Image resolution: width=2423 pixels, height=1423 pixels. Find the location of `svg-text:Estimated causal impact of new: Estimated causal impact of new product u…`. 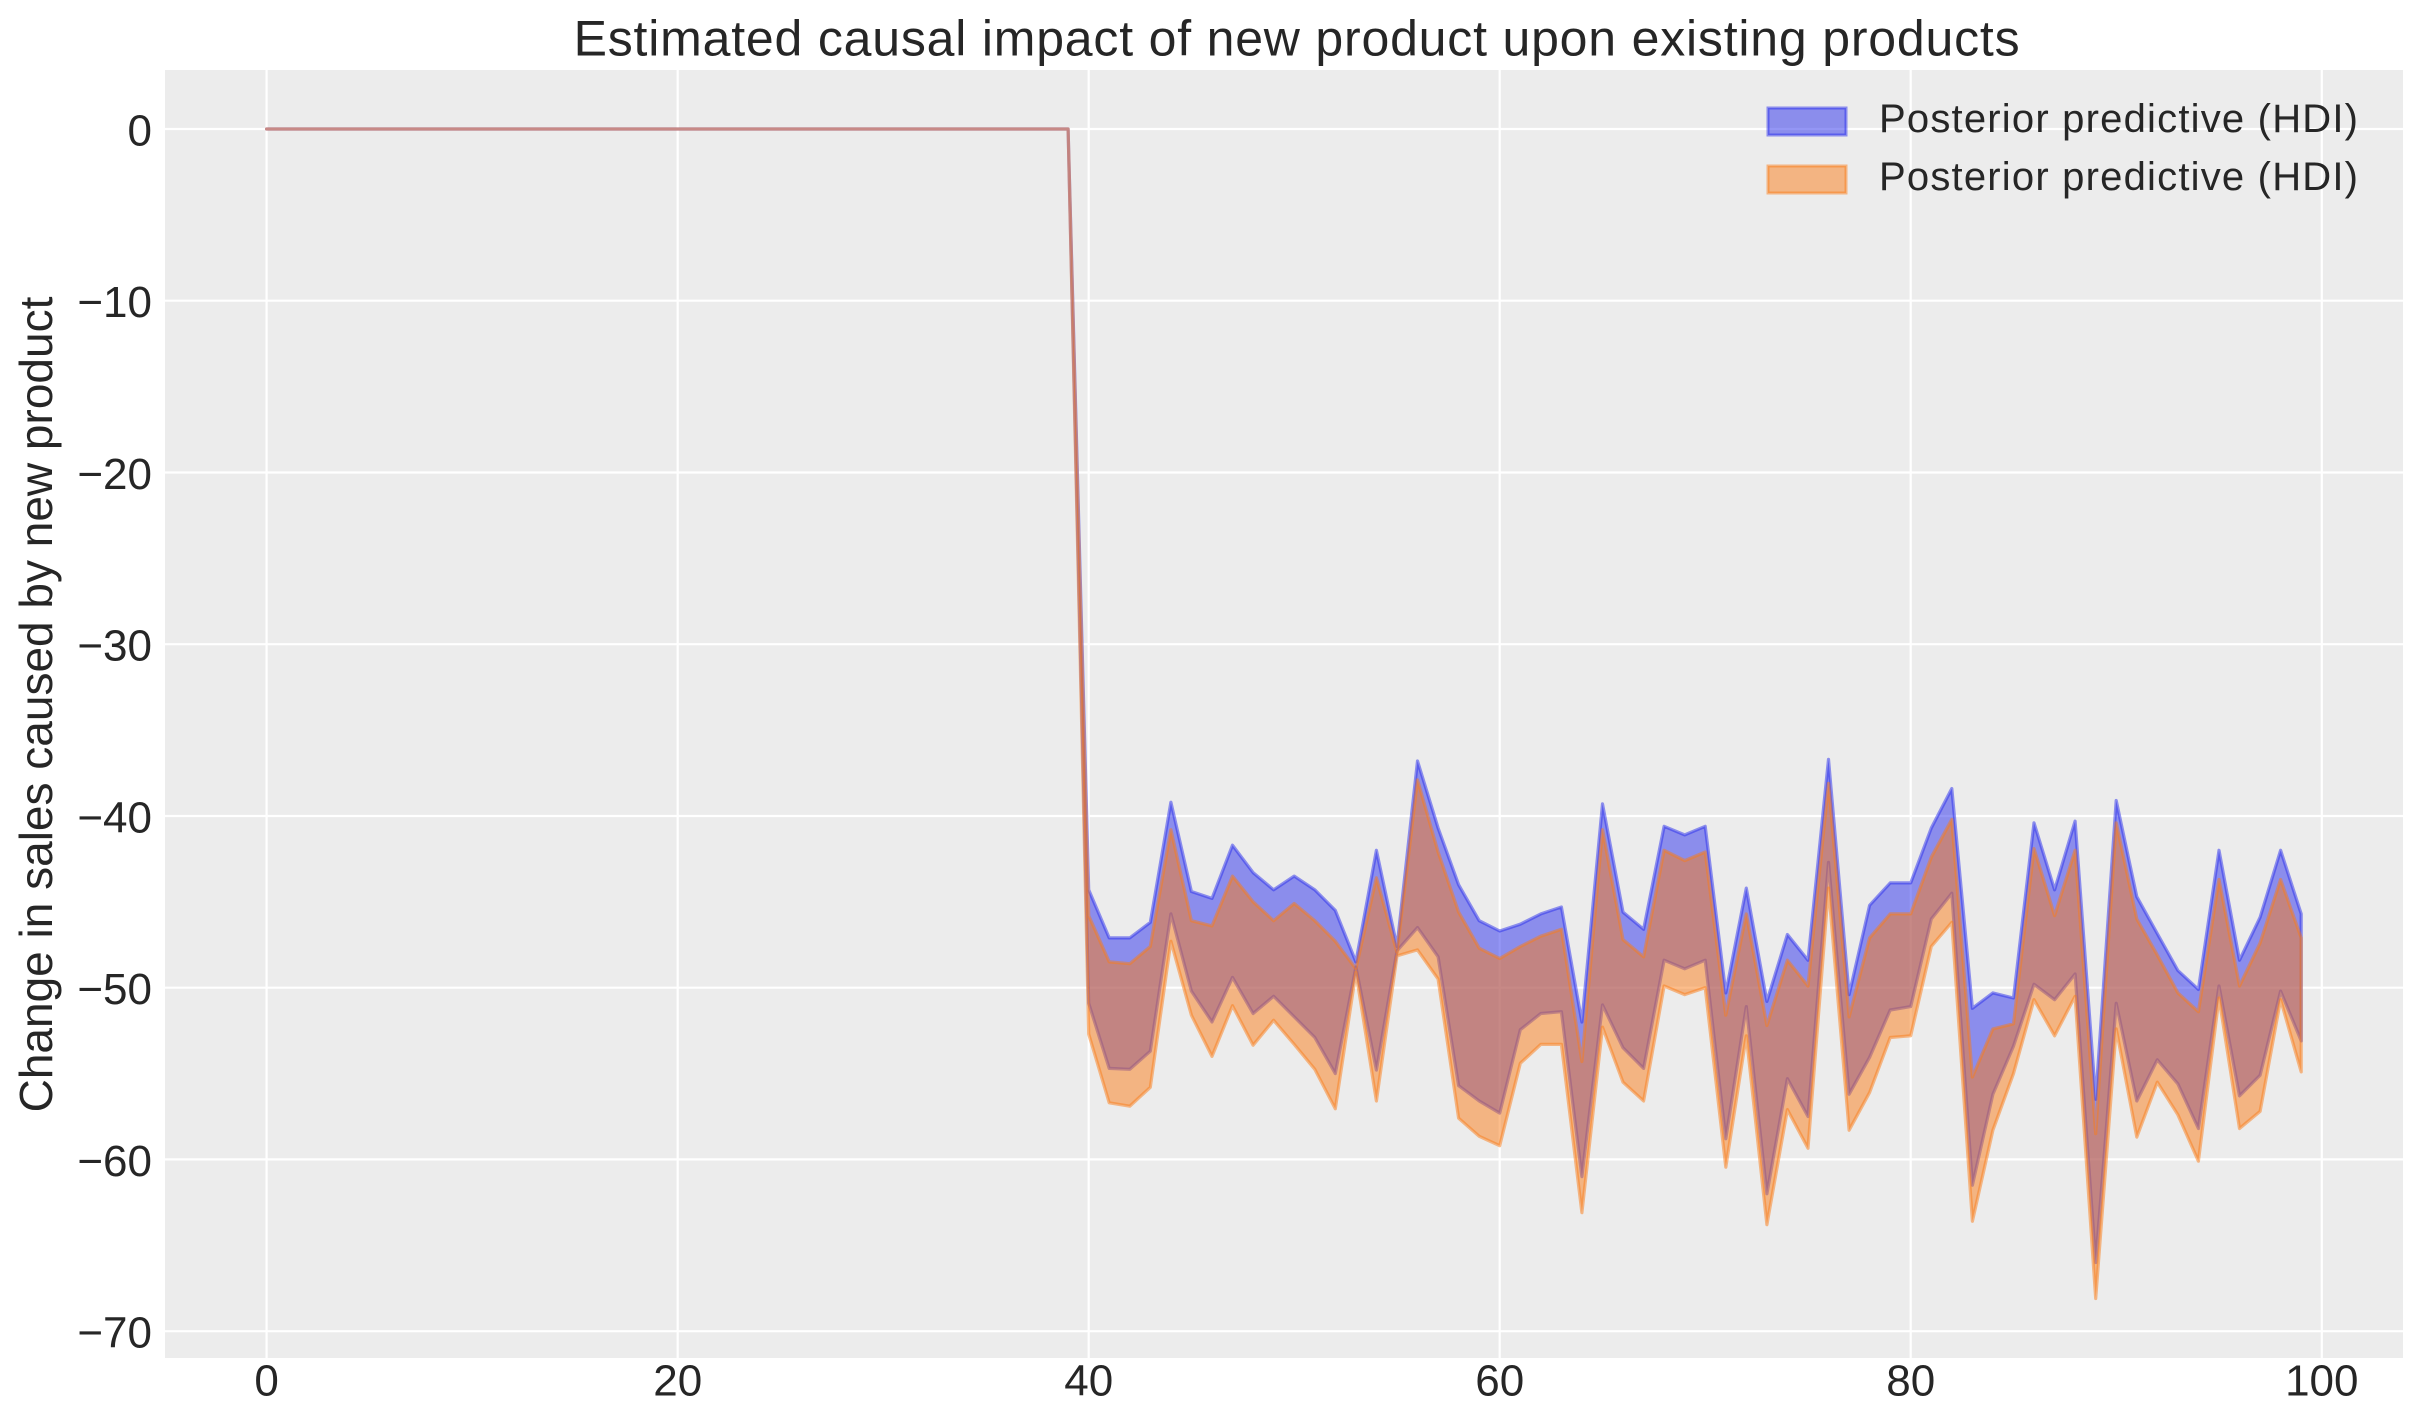

svg-text:Estimated causal impact of new: Estimated causal impact of new product u… is located at coordinates (1297, 39).